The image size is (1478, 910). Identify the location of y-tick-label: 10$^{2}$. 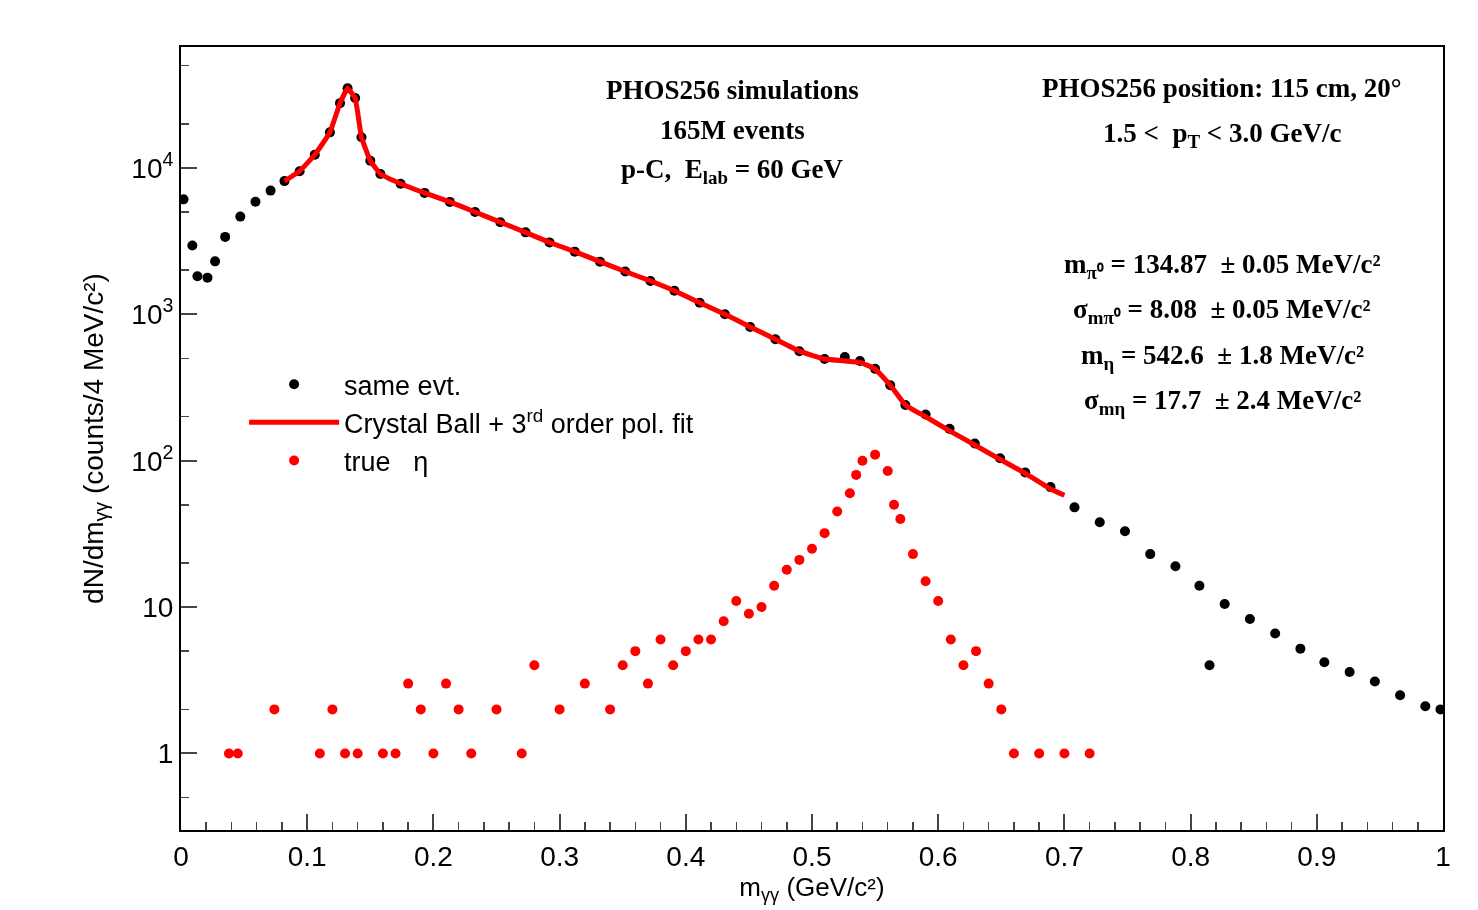
(152, 458).